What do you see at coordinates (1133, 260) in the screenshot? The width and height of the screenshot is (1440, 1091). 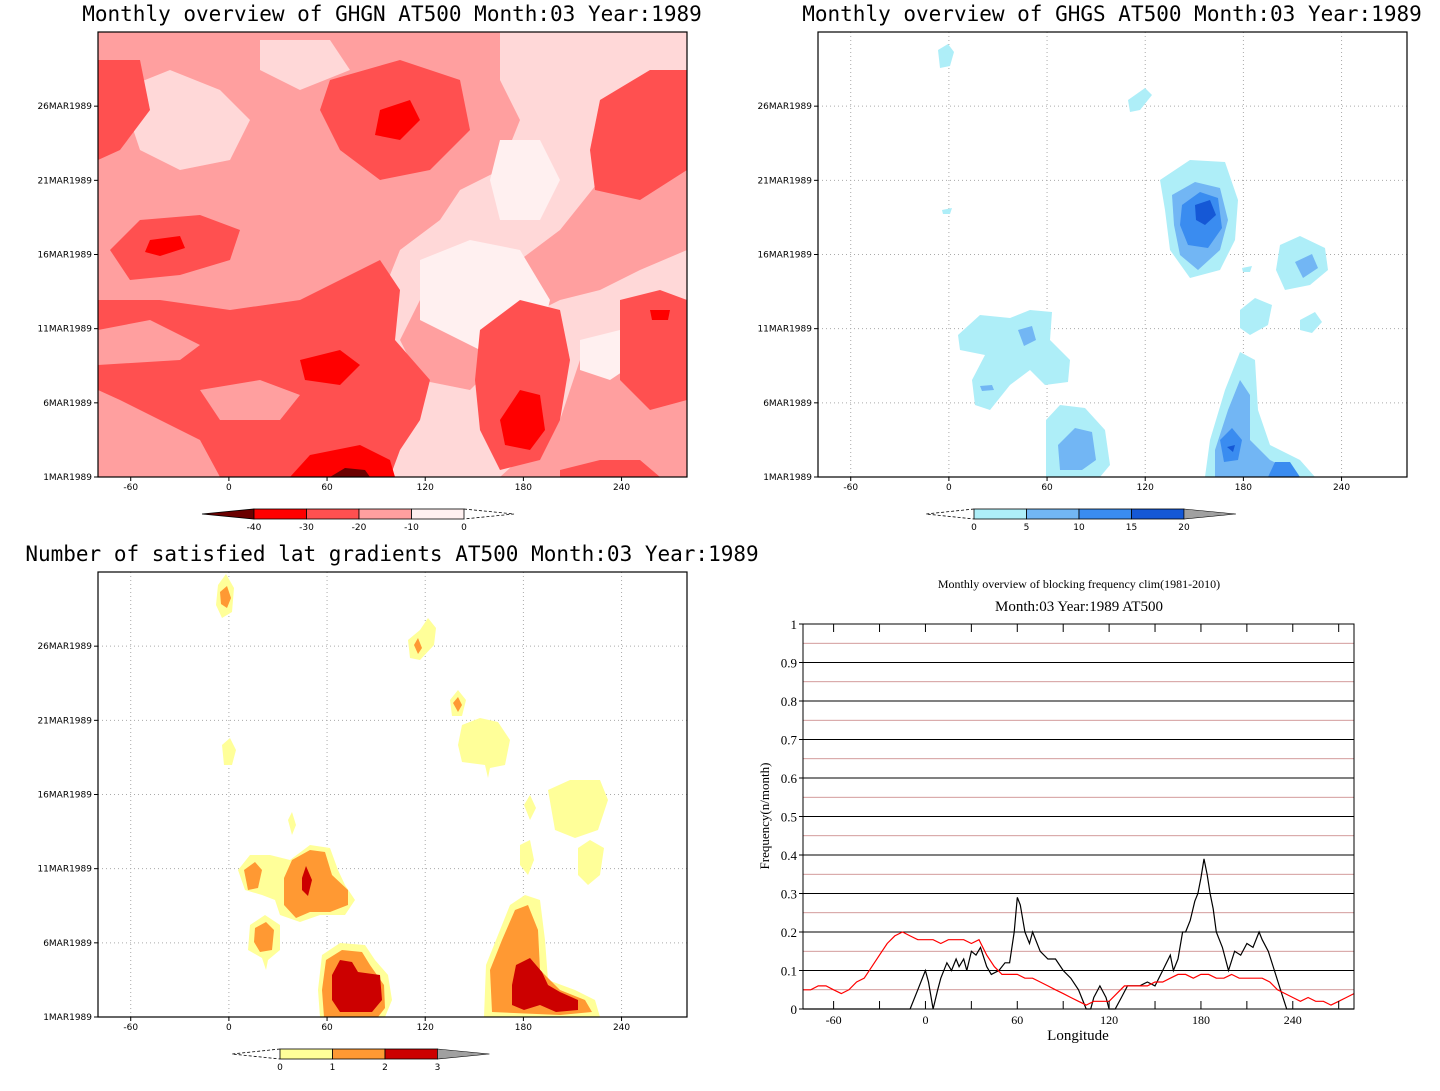 I see `ghgs-field` at bounding box center [1133, 260].